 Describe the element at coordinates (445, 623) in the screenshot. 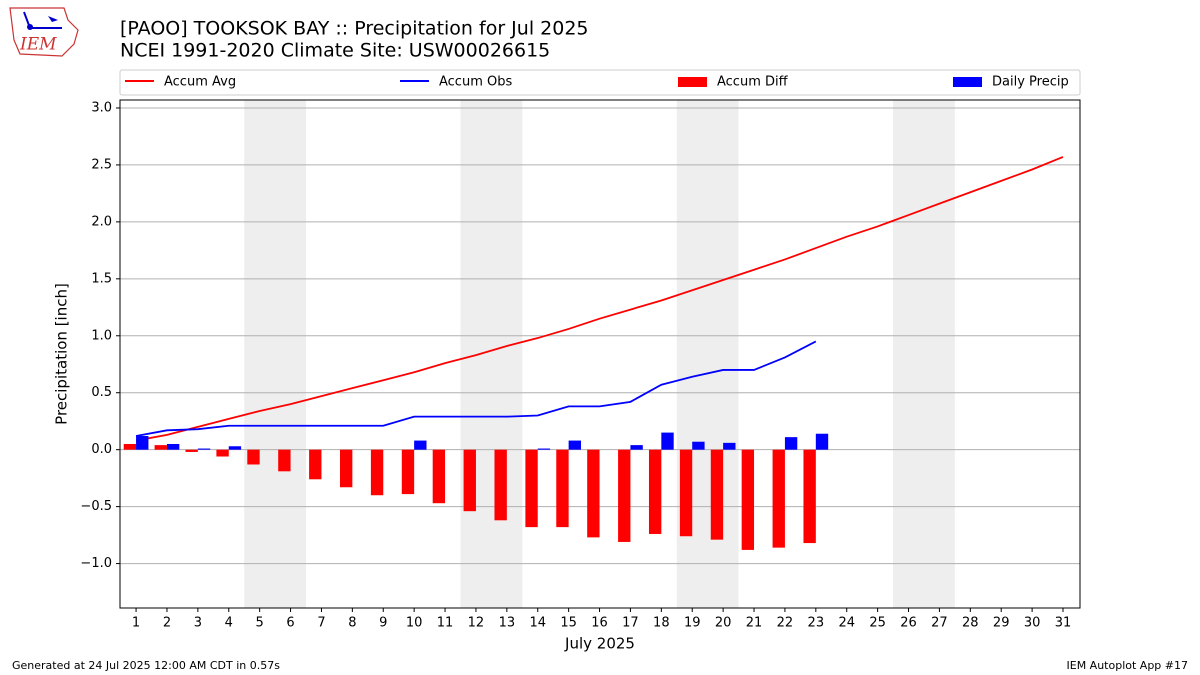

I see `x-tick-label: 11` at that location.